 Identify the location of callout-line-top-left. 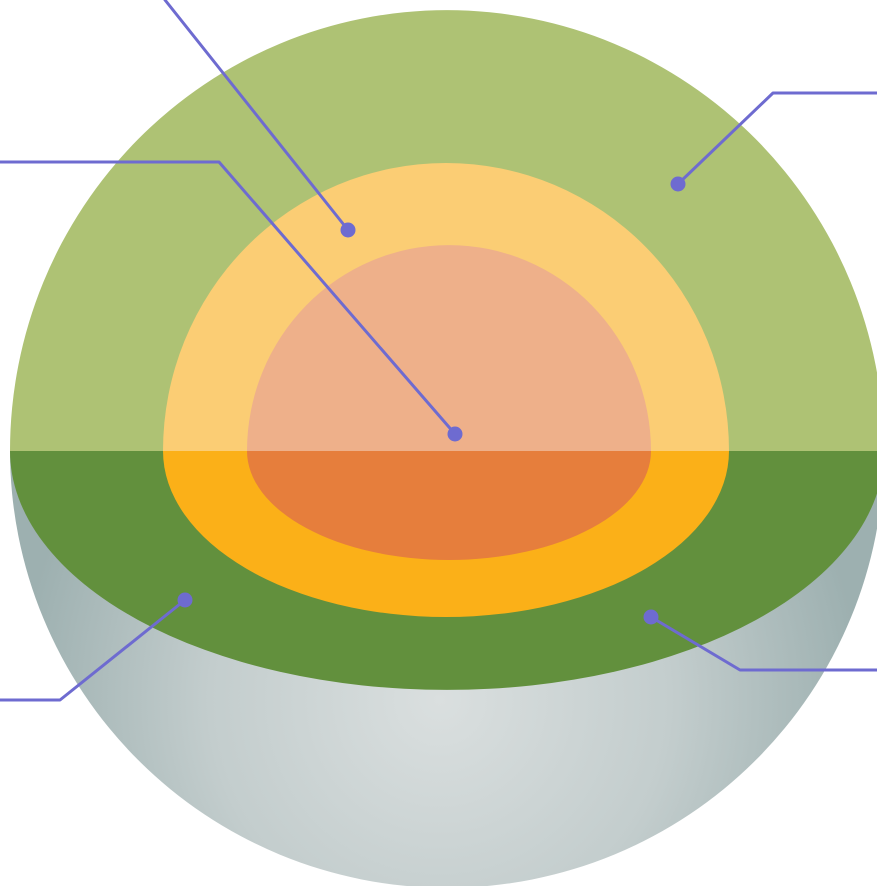
(256, 116).